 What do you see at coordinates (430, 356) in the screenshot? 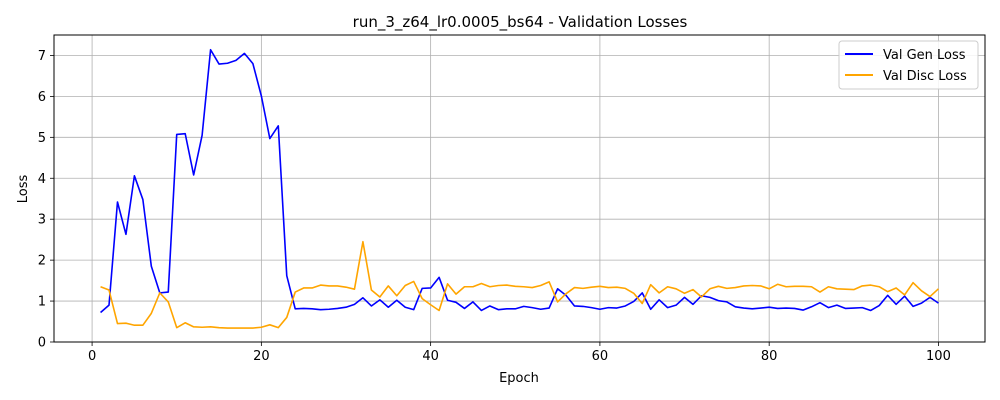
I see `x-tick-label: 40` at bounding box center [430, 356].